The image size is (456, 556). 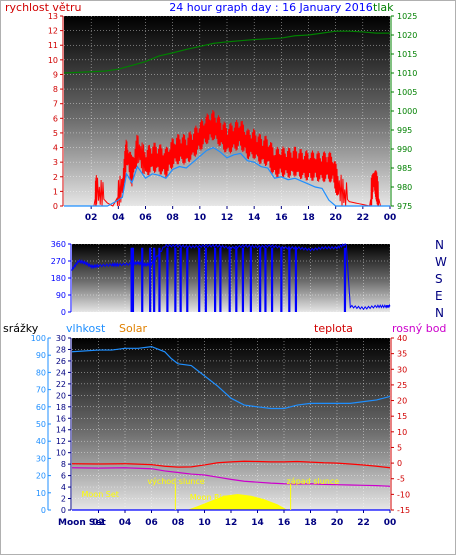 I want to click on humidity-axis-ticks: 0 10 20 30 40 50 60 70 80 90 100, so click(x=41, y=424).